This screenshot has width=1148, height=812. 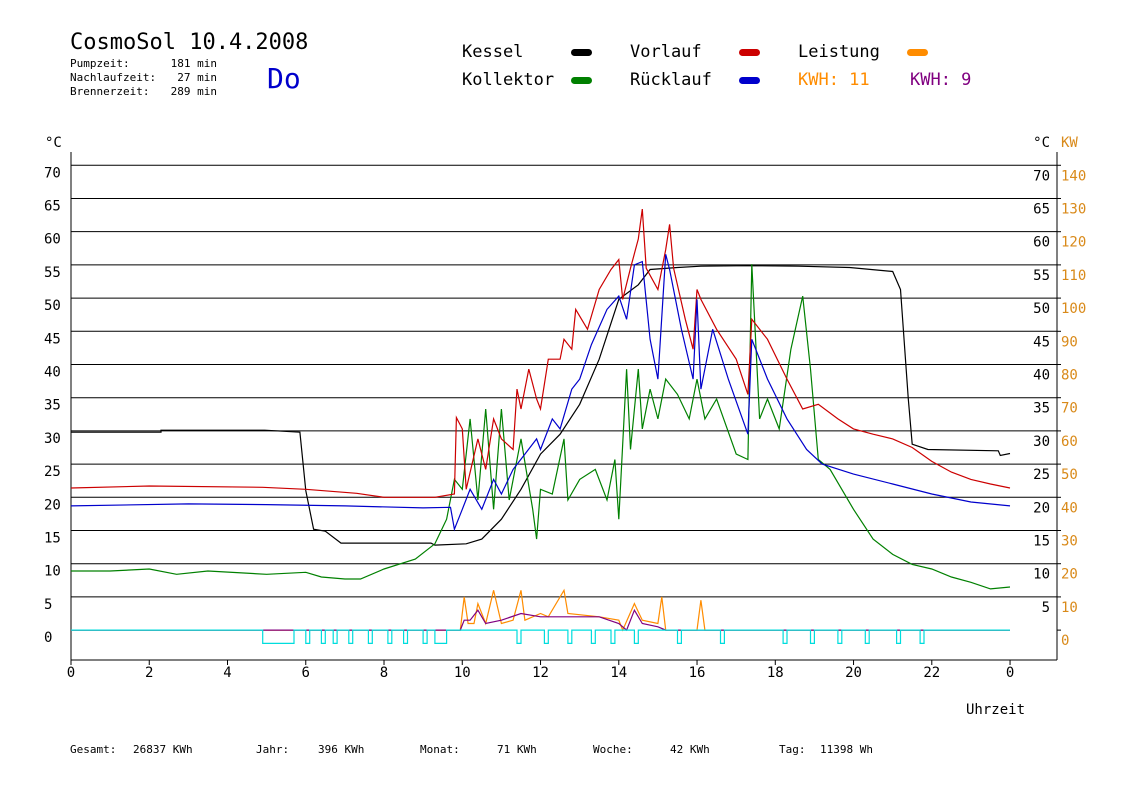 I want to click on y-right-tick-label: 25, so click(x=1041, y=475).